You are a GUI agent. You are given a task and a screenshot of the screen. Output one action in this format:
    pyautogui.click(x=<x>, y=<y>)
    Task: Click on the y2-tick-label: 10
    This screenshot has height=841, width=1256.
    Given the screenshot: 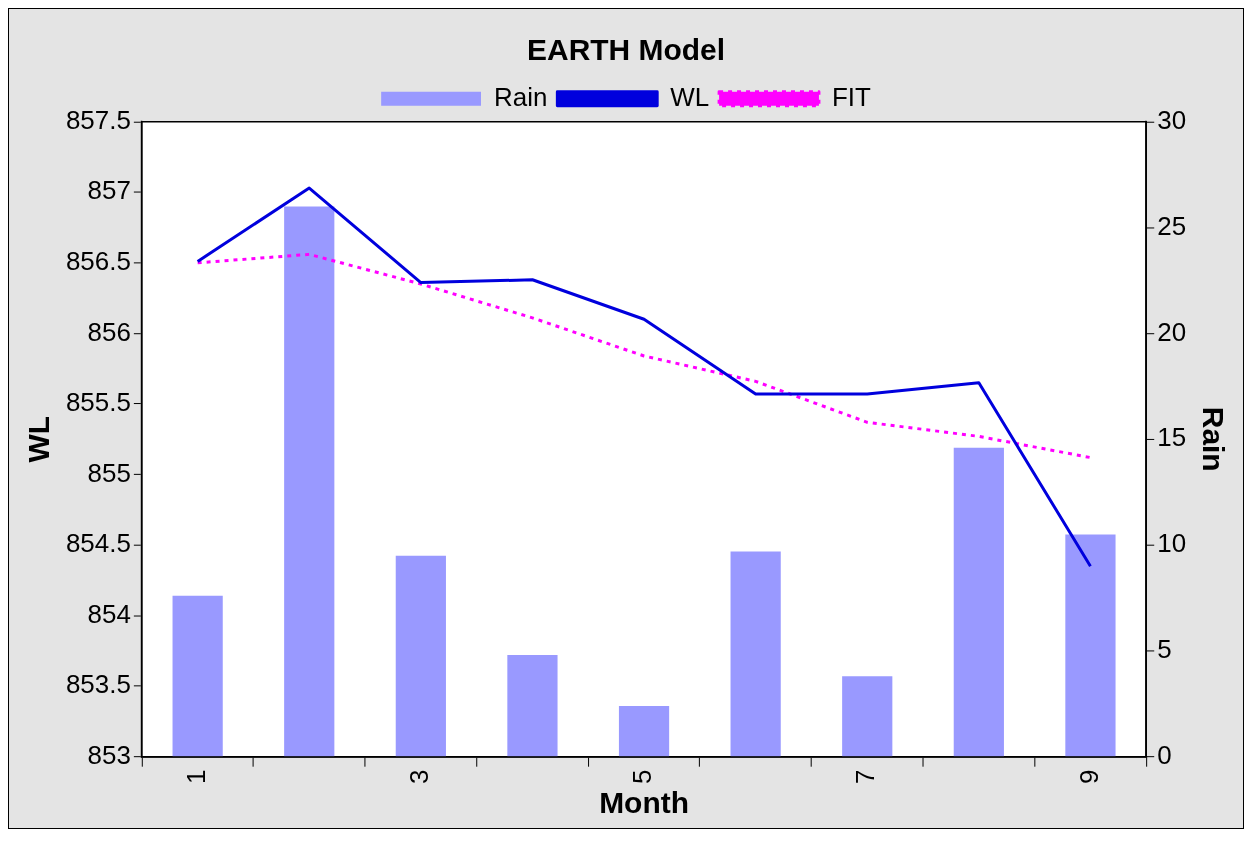 What is the action you would take?
    pyautogui.click(x=1172, y=543)
    